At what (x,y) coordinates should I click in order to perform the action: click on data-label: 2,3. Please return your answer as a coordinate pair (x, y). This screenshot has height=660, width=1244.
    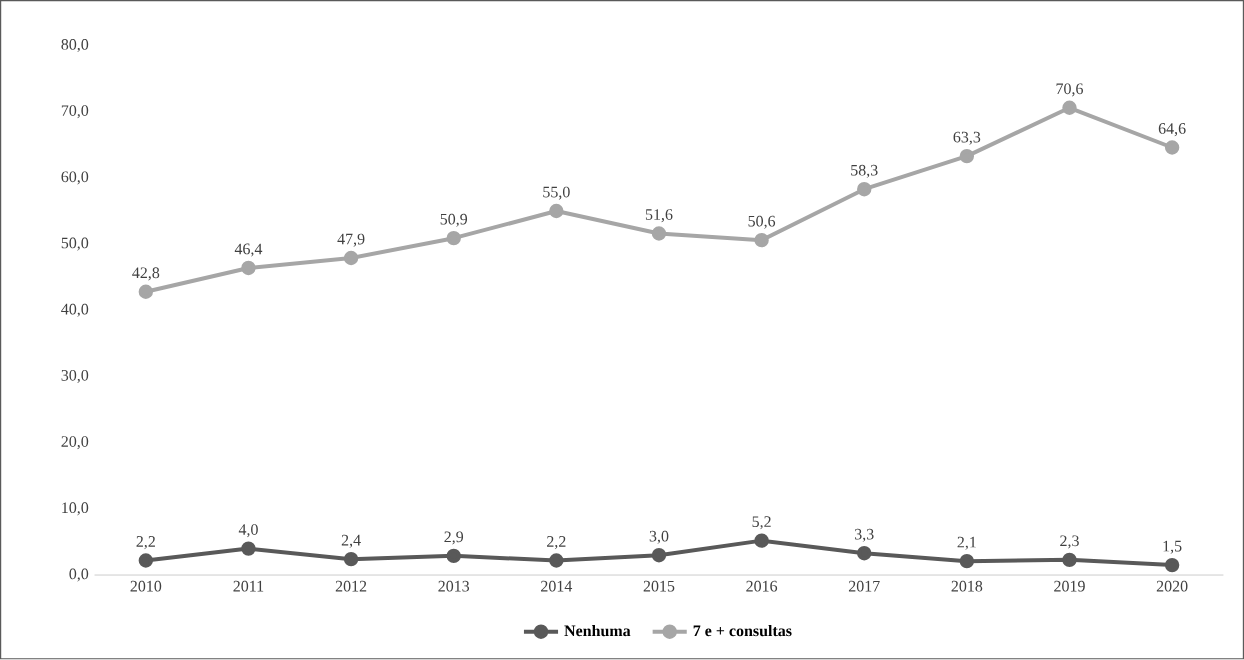
    Looking at the image, I should click on (1069, 542).